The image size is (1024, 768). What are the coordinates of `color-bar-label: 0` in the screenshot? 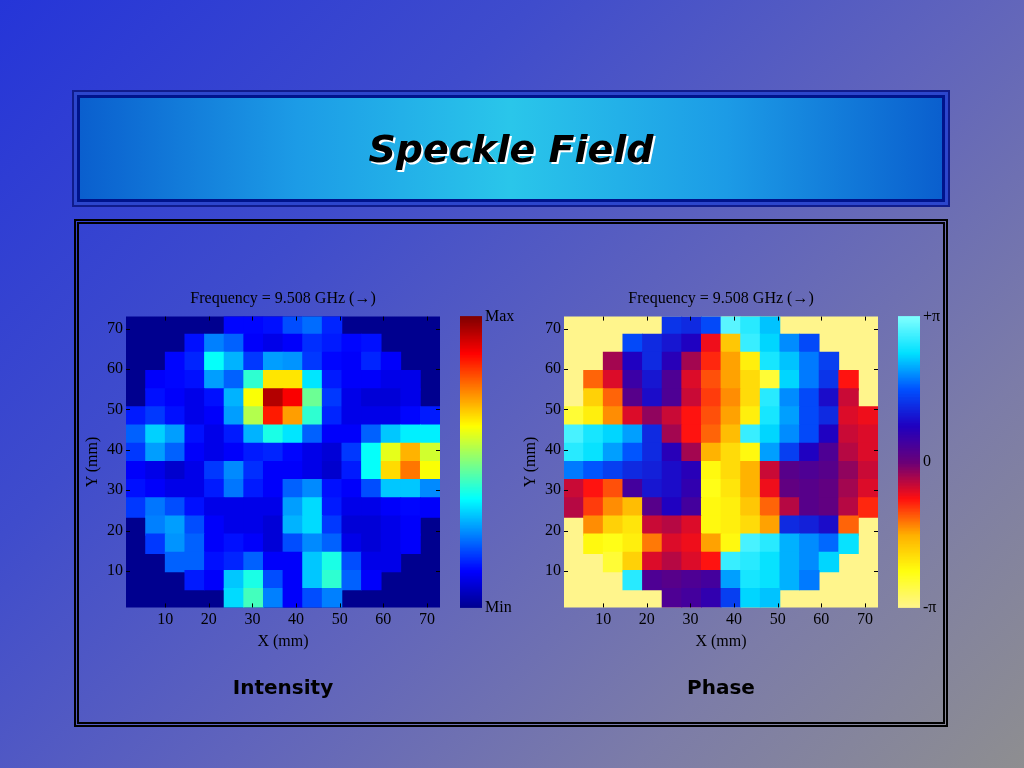 It's located at (927, 461).